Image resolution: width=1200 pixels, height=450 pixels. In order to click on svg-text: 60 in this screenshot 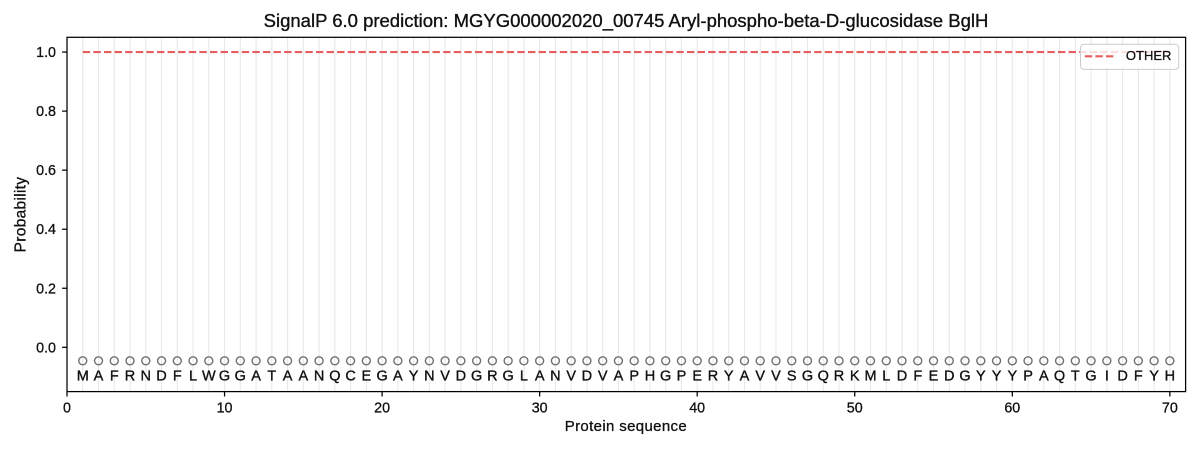, I will do `click(1012, 408)`.